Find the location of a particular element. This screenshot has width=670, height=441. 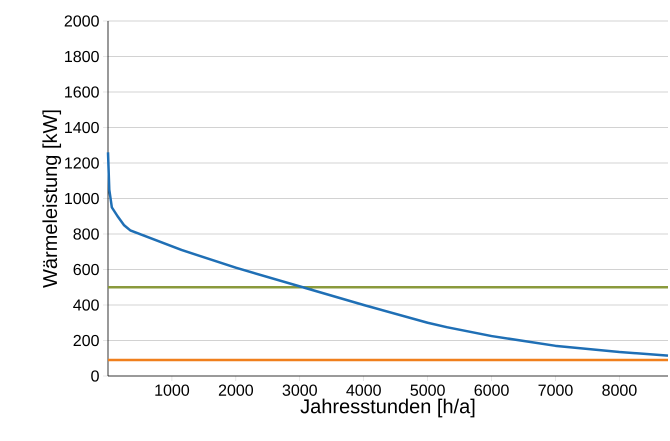

y-tick-label: 2000 is located at coordinates (81, 21).